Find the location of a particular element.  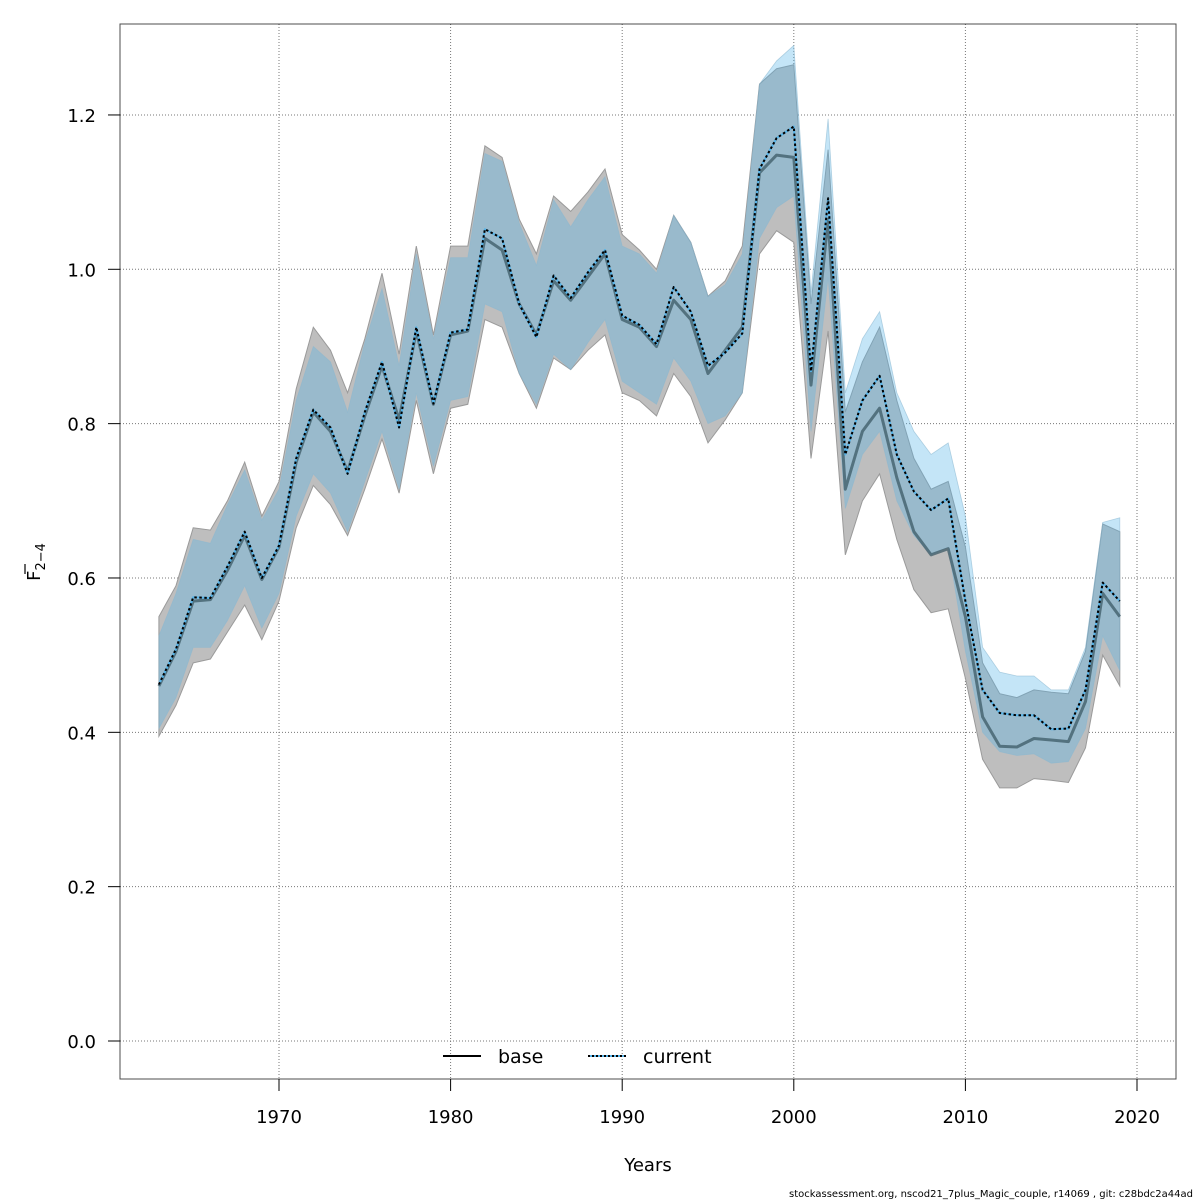

x-tick-label: 2010 is located at coordinates (965, 1117).